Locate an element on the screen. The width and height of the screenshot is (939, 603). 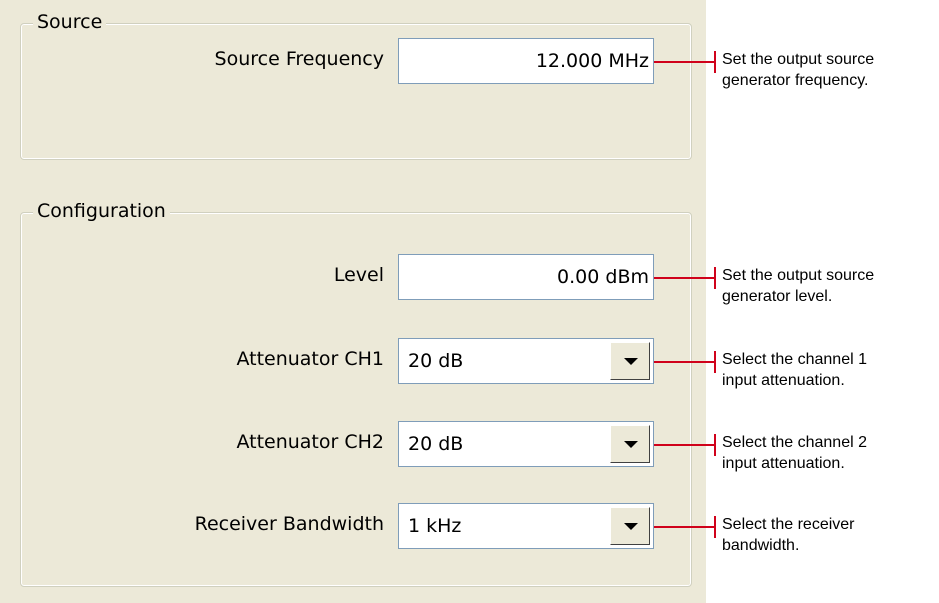
callout-text: Select the channel 2 is located at coordinates (794, 442).